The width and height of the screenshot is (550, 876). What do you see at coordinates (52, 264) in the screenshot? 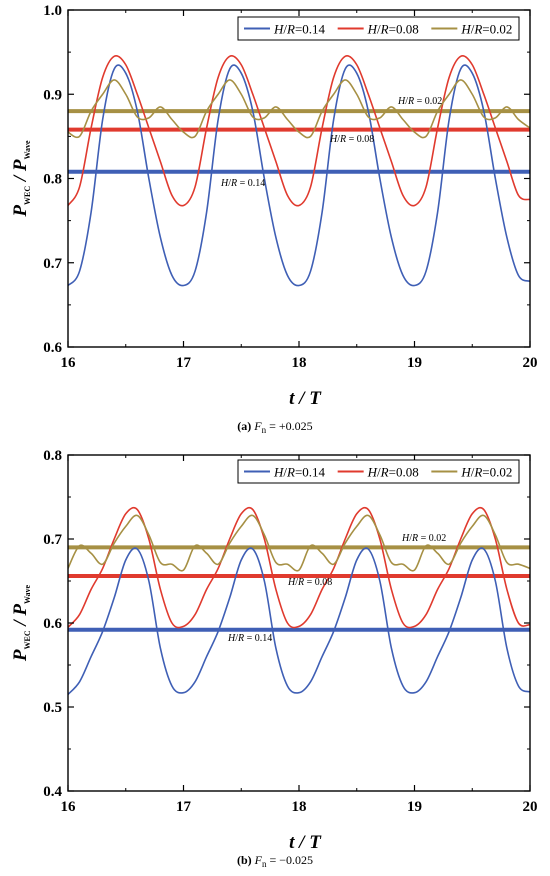
I see `y-tick-label: 0.7` at bounding box center [52, 264].